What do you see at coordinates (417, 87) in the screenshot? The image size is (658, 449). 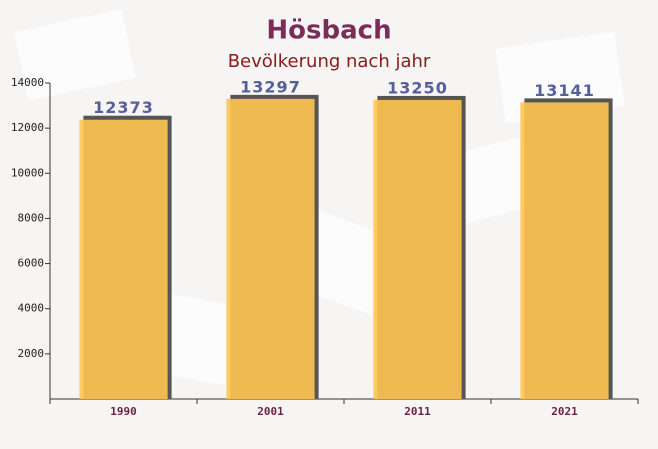 I see `value-label: 13250` at bounding box center [417, 87].